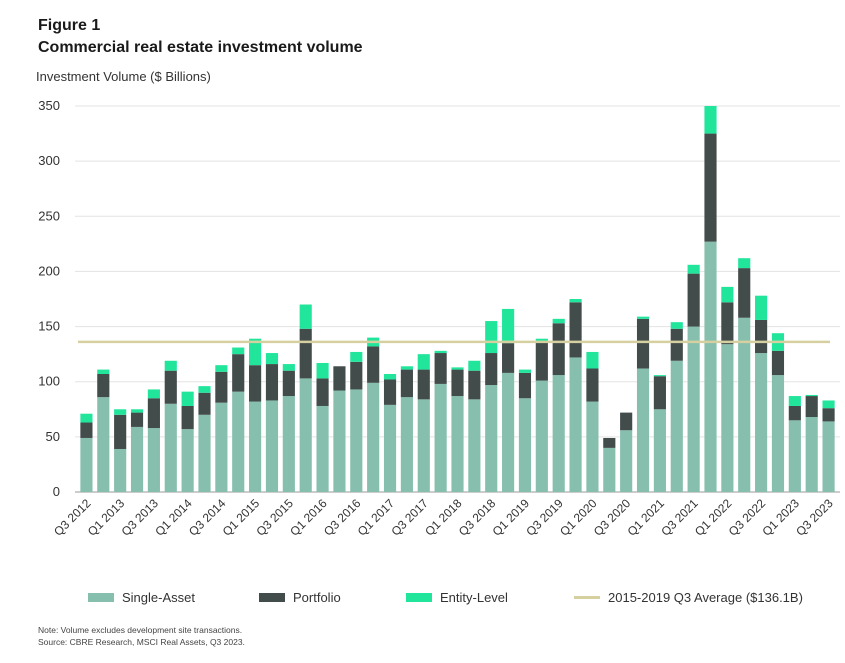 Image resolution: width=845 pixels, height=663 pixels. I want to click on y-tick-label: 50, so click(53, 436).